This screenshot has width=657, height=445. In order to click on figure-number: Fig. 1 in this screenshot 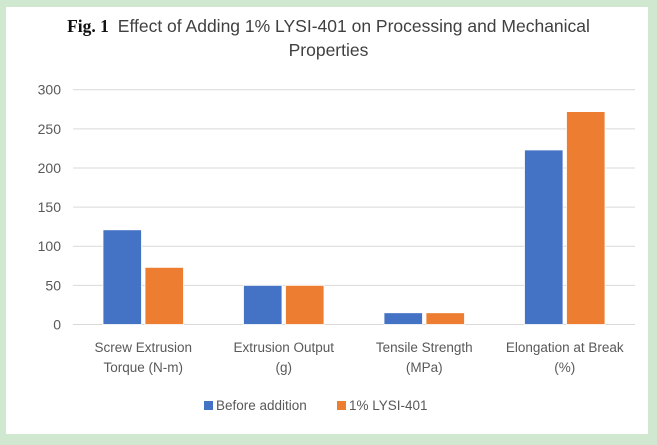, I will do `click(88, 26)`.